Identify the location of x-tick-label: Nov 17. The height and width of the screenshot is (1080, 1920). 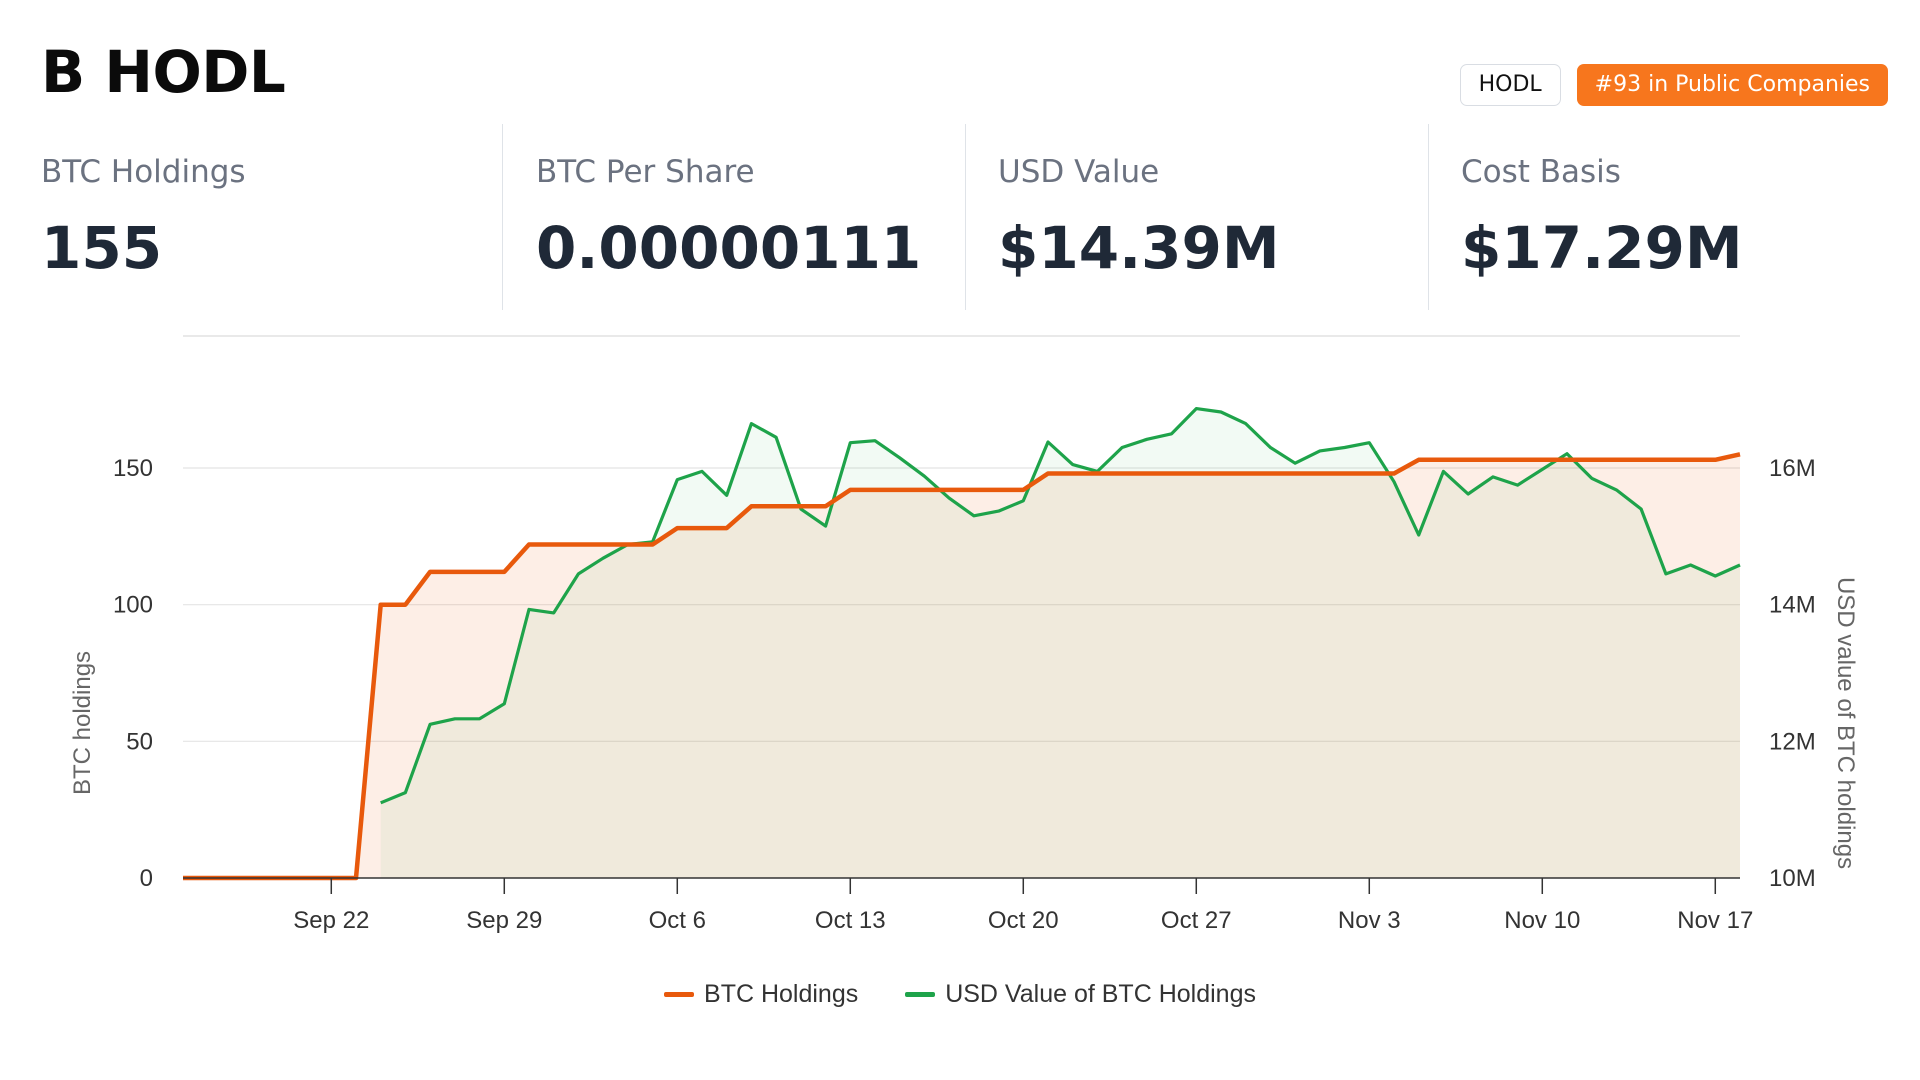
(1715, 920).